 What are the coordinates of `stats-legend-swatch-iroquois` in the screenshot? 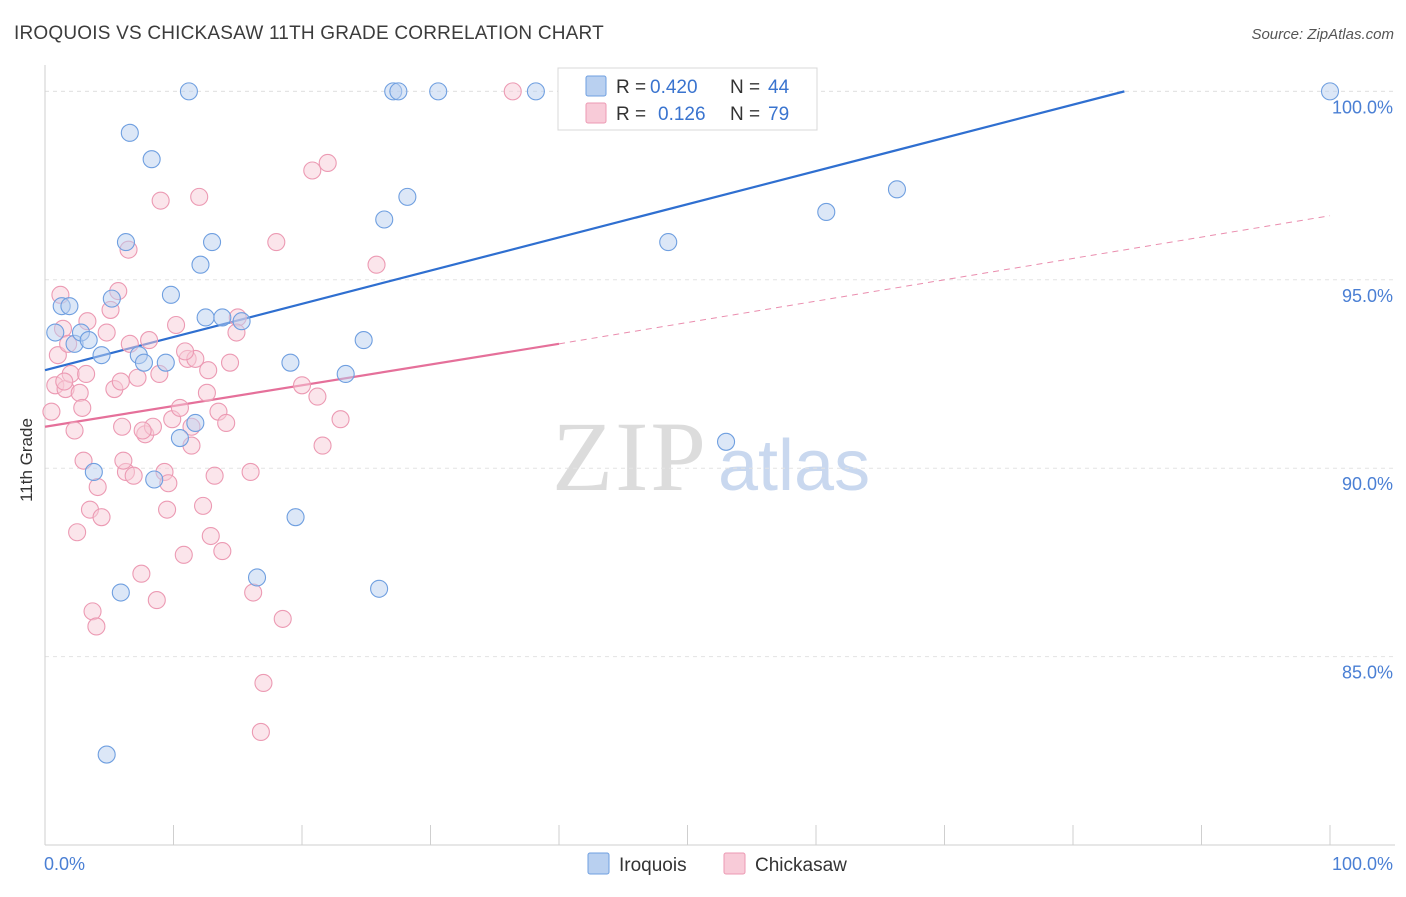 It's located at (596, 86).